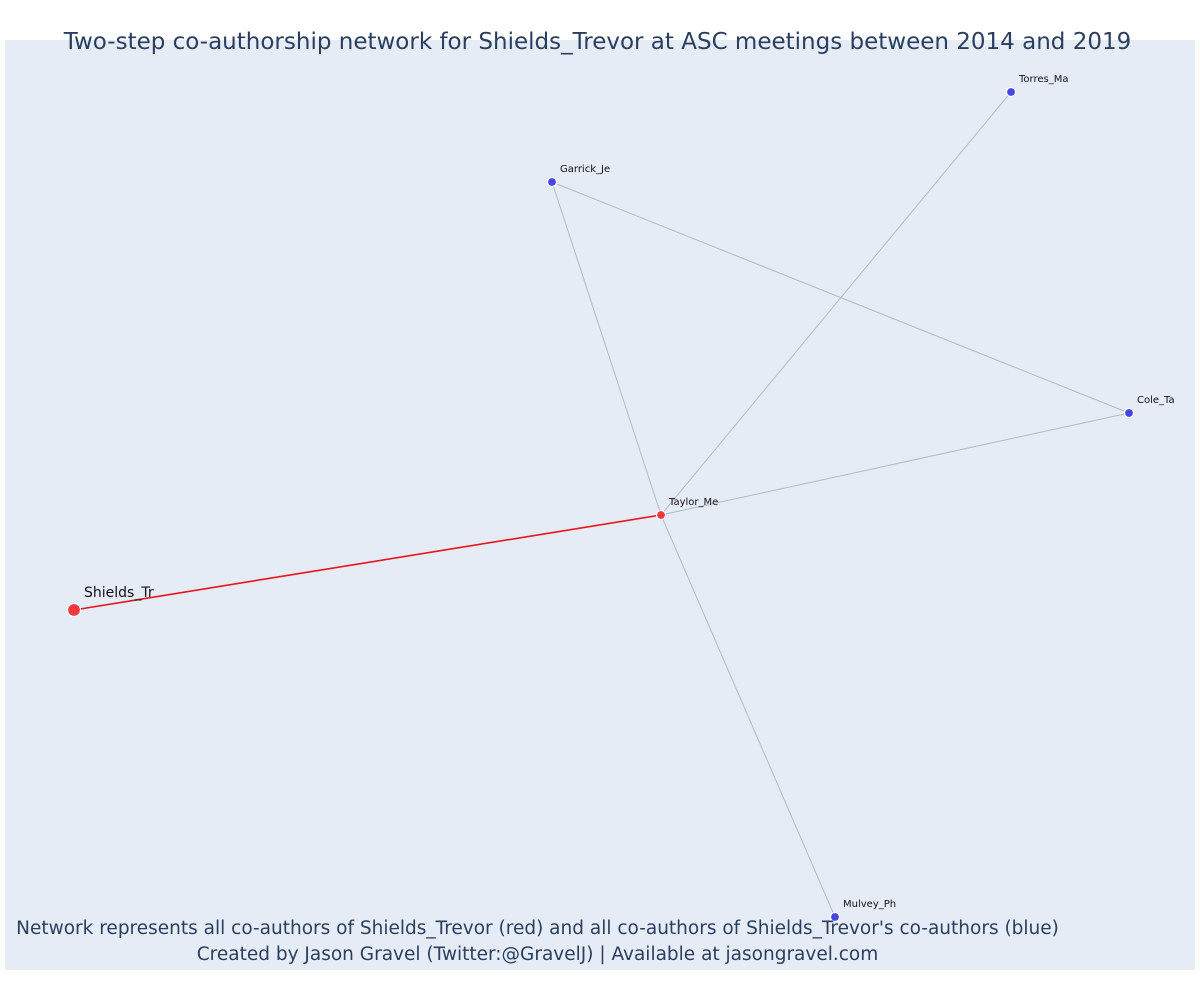  Describe the element at coordinates (895, 464) in the screenshot. I see `edge-Taylor_Me-Cole_Ta` at that location.